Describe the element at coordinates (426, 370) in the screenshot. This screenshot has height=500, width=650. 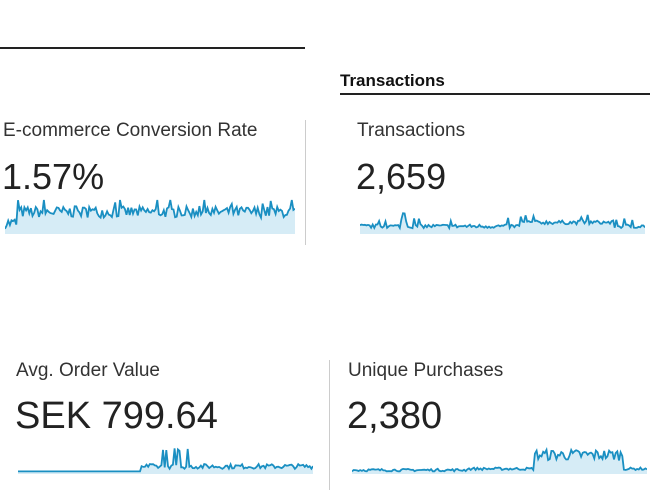
I see `metric-label: Unique Purchases` at that location.